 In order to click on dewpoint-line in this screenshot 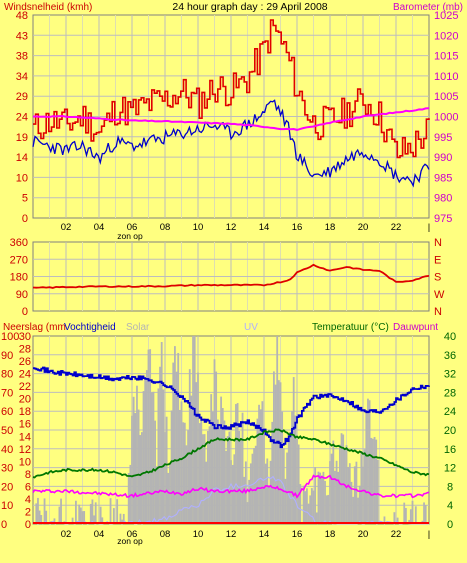, I will do `click(231, 486)`.